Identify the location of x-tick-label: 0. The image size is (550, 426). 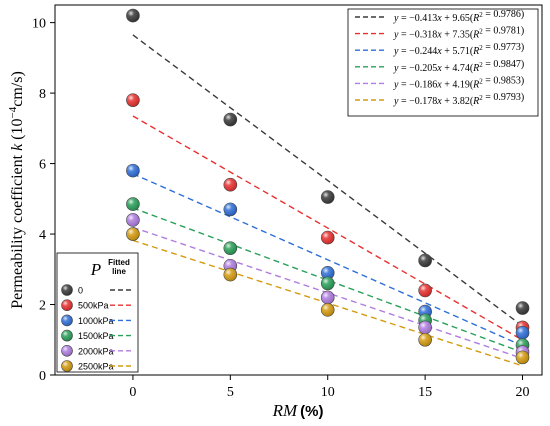
(132, 392).